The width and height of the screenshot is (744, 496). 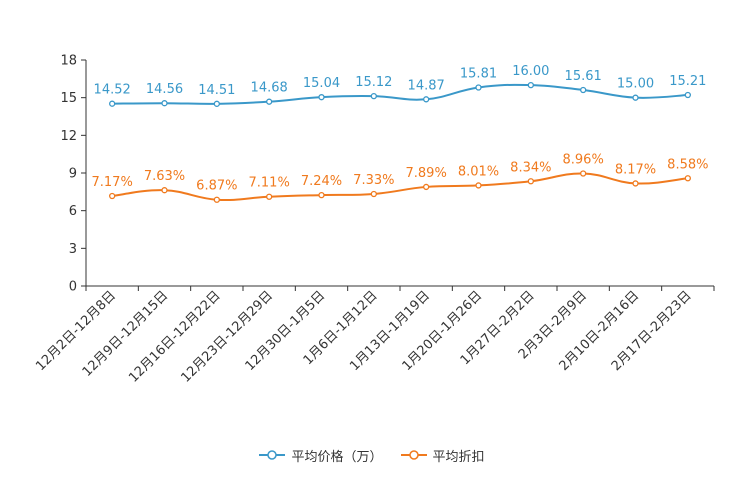 I want to click on data-label-avg-price: 14.56, so click(x=164, y=89).